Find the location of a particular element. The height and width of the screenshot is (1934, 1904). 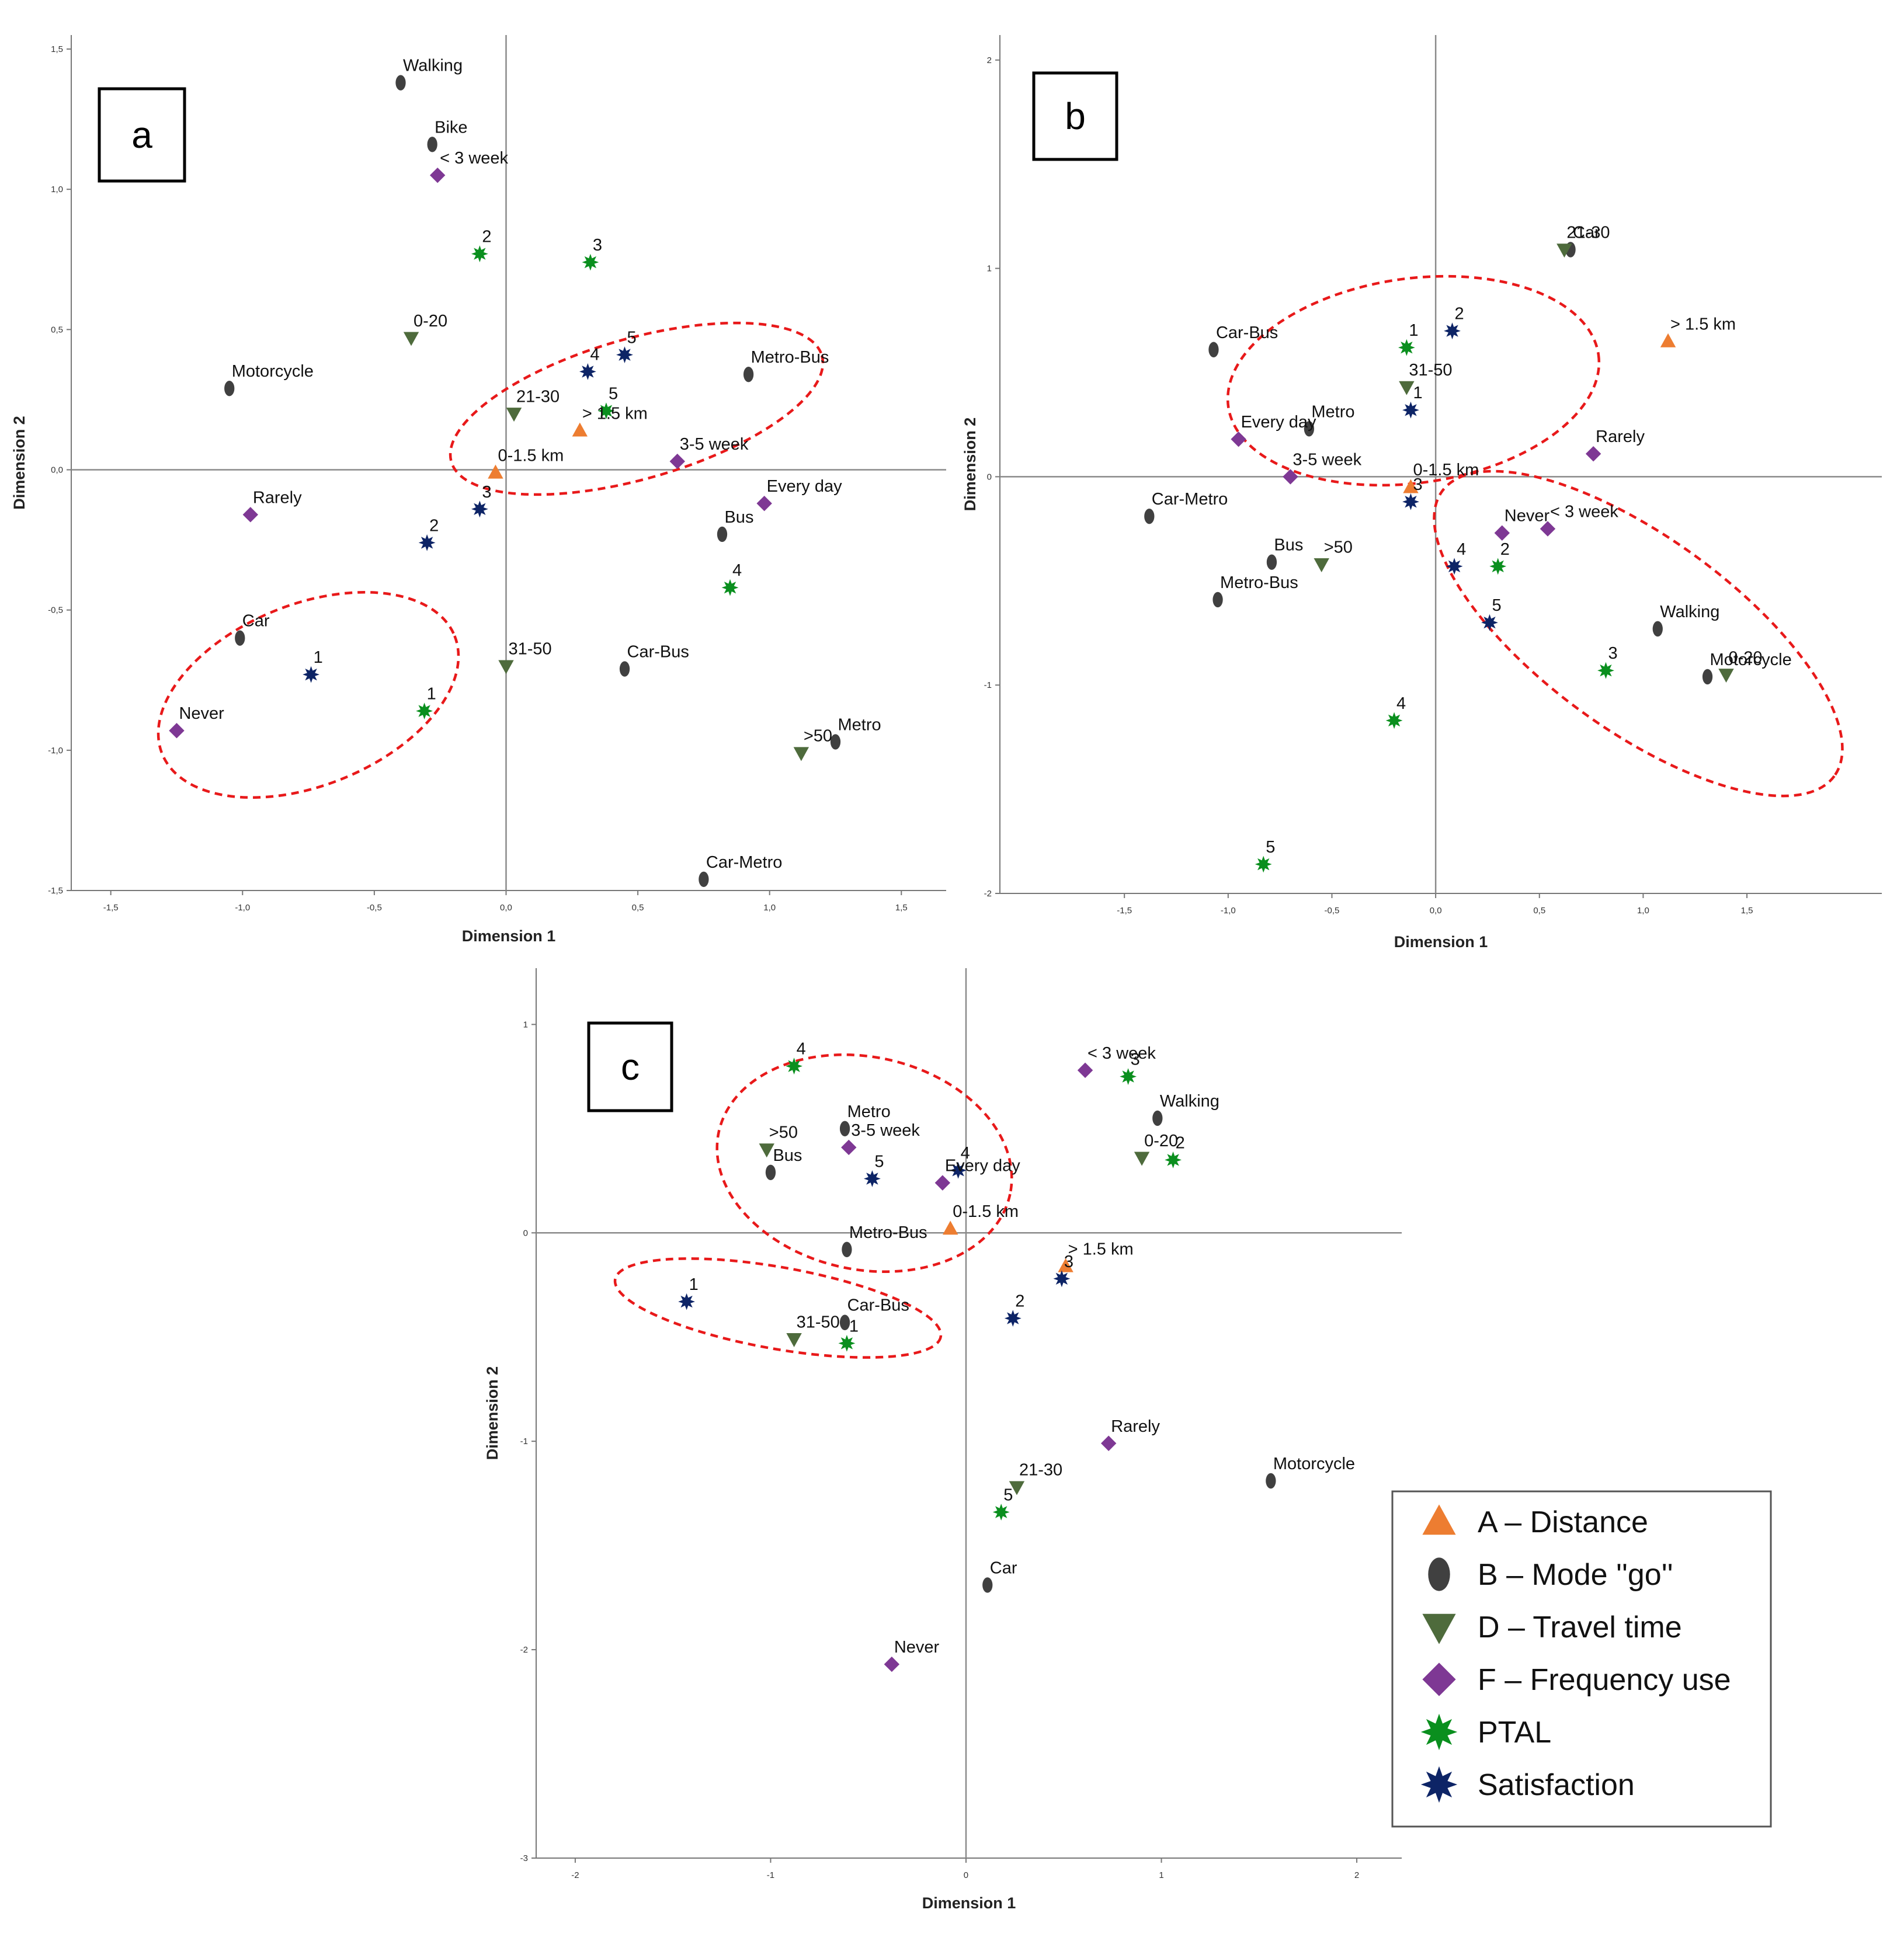

point-label: Motorcycle is located at coordinates (1314, 1464).